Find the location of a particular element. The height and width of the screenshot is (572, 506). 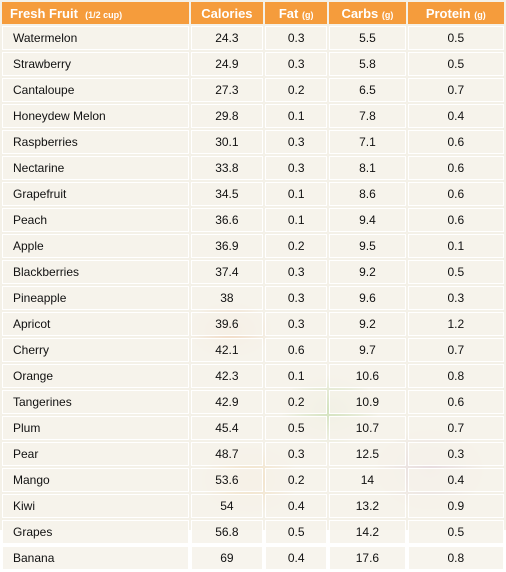

calories-cell: 24.9 is located at coordinates (227, 64).